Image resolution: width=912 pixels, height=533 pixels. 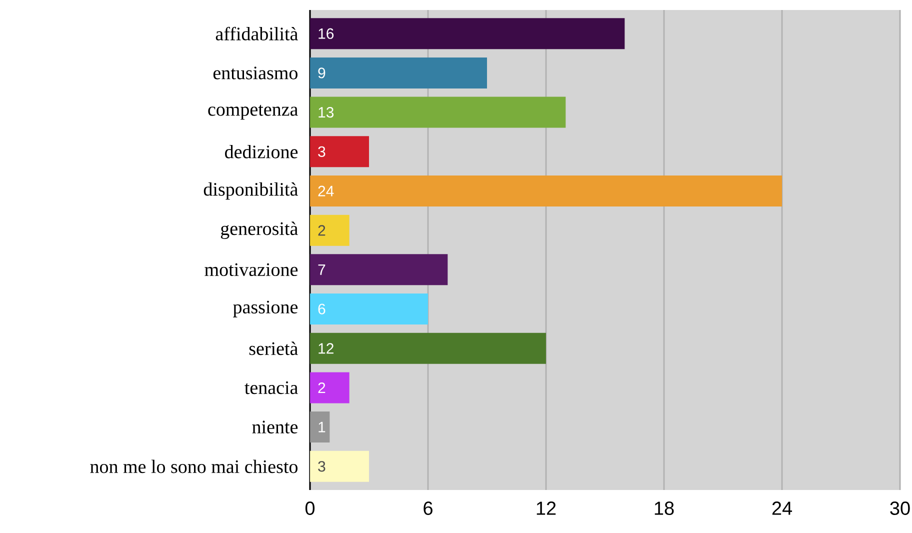 I want to click on y-tick-label: tenacia, so click(x=271, y=387).